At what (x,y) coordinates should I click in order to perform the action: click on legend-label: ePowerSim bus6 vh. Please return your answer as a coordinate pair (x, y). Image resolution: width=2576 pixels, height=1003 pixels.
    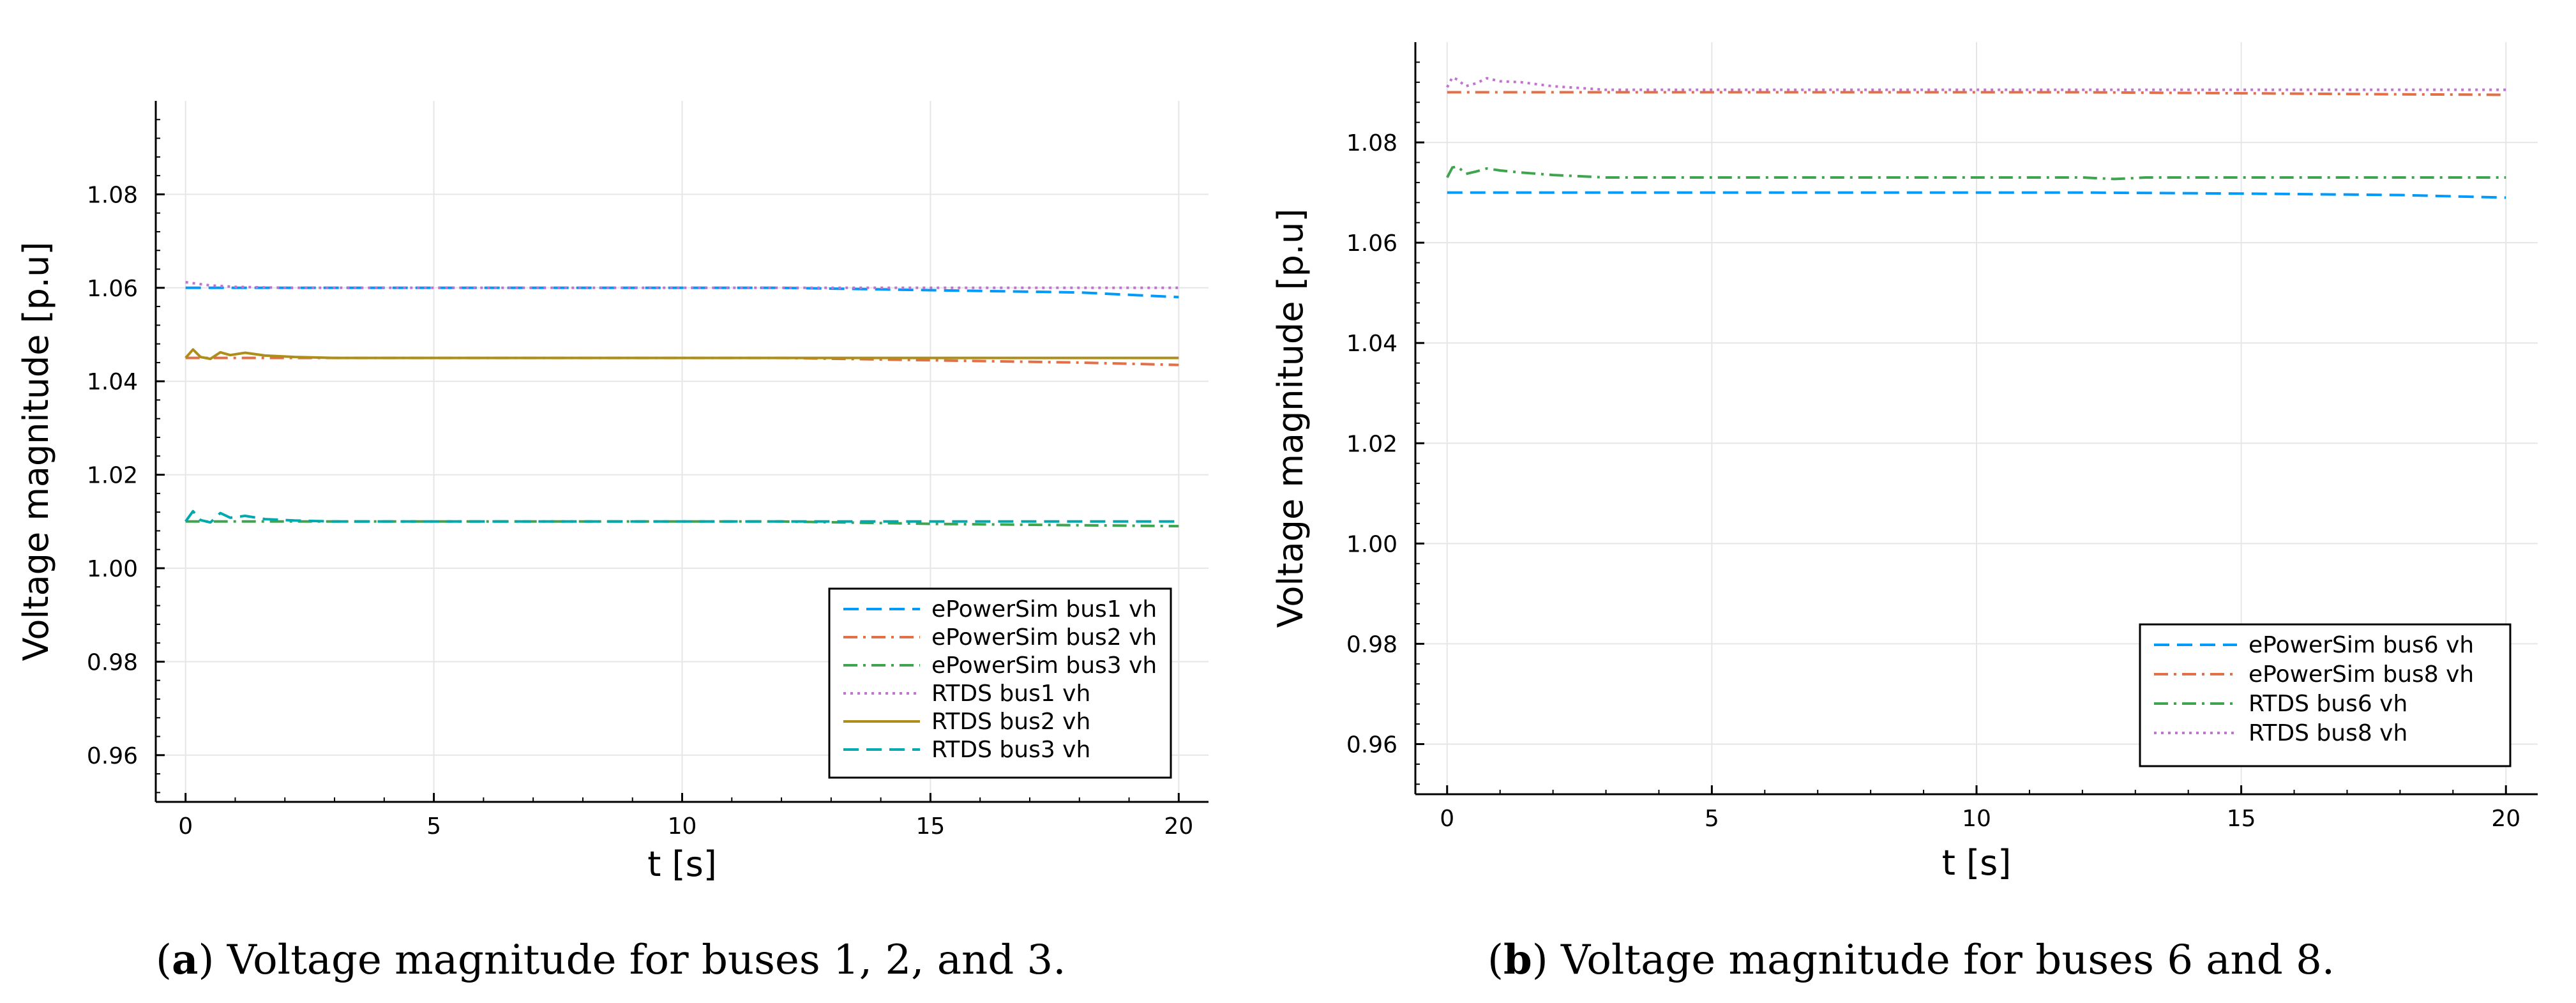
    Looking at the image, I should click on (2361, 645).